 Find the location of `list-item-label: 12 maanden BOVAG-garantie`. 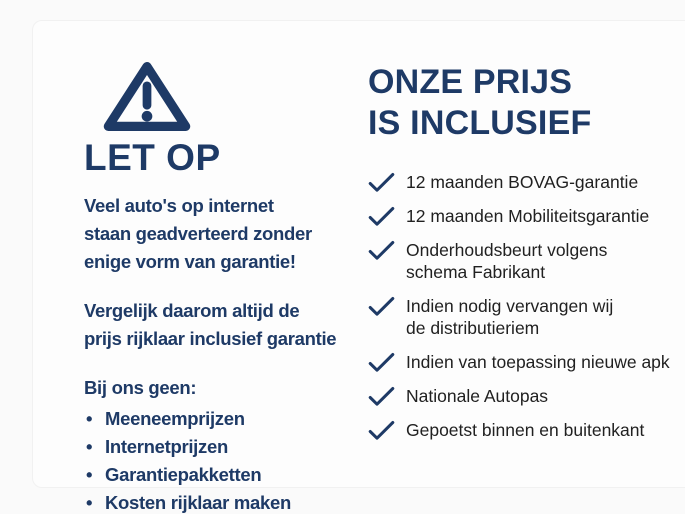

list-item-label: 12 maanden BOVAG-garantie is located at coordinates (522, 182).